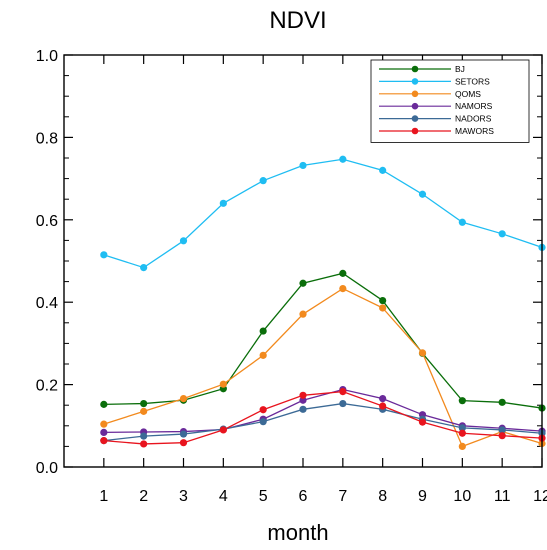 The image size is (547, 550). What do you see at coordinates (430, 94) in the screenshot?
I see `legend-entry: QOMS` at bounding box center [430, 94].